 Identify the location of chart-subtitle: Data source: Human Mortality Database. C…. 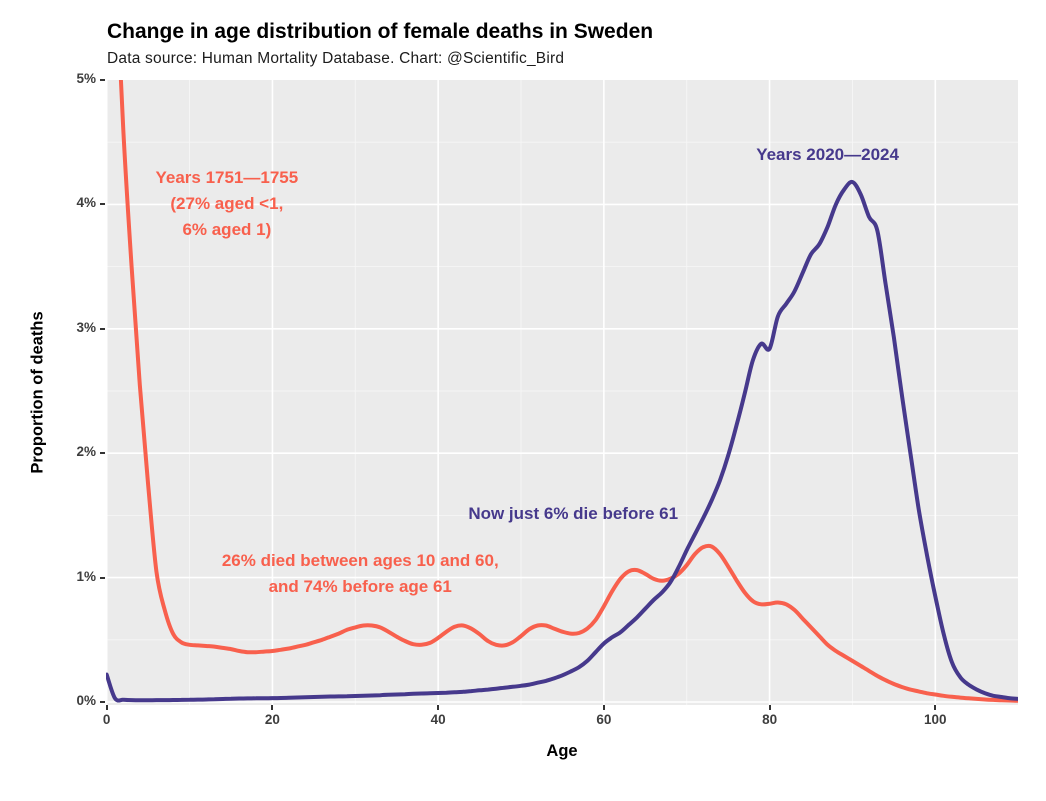
(336, 58).